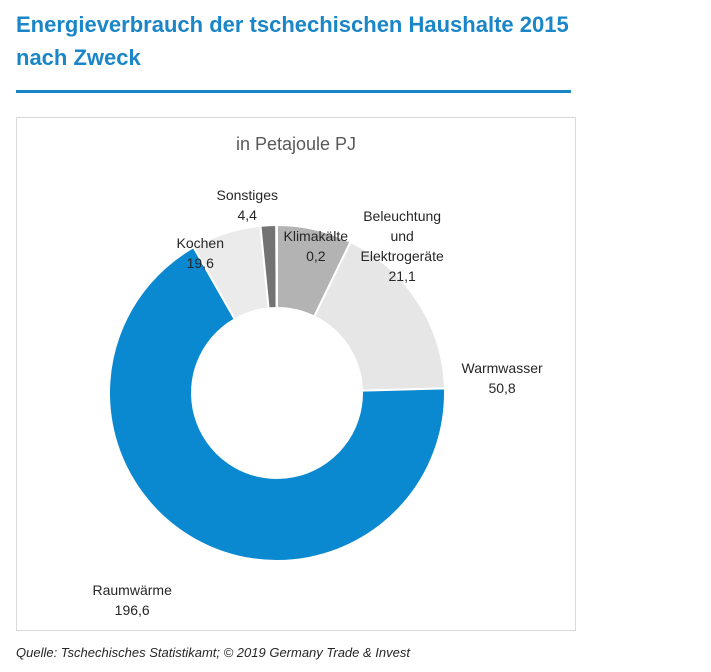 This screenshot has height=672, width=711. I want to click on title-divider, so click(293, 91).